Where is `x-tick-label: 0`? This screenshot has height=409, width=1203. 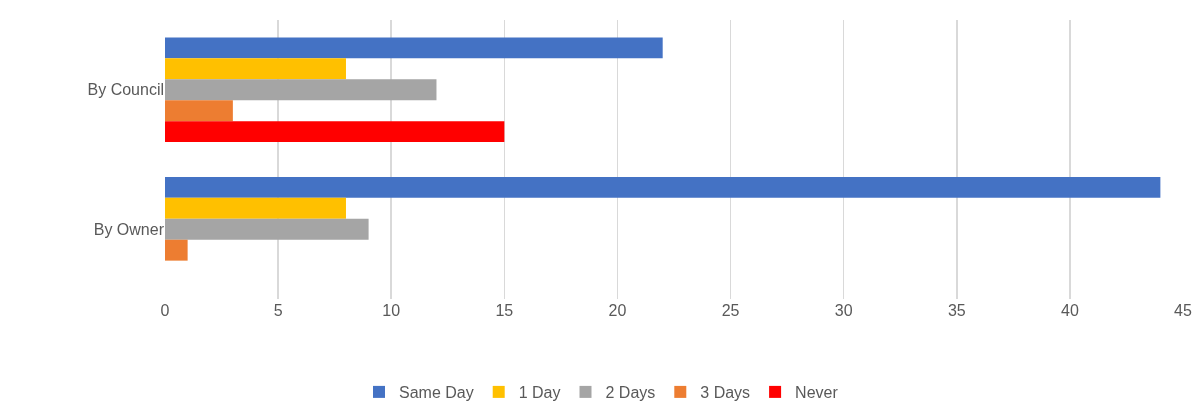 x-tick-label: 0 is located at coordinates (165, 310).